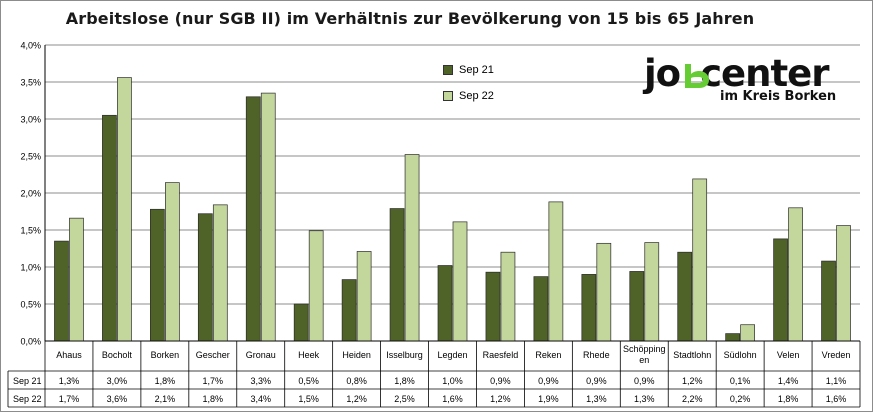  What do you see at coordinates (596, 355) in the screenshot?
I see `x-tick-label: Rhede` at bounding box center [596, 355].